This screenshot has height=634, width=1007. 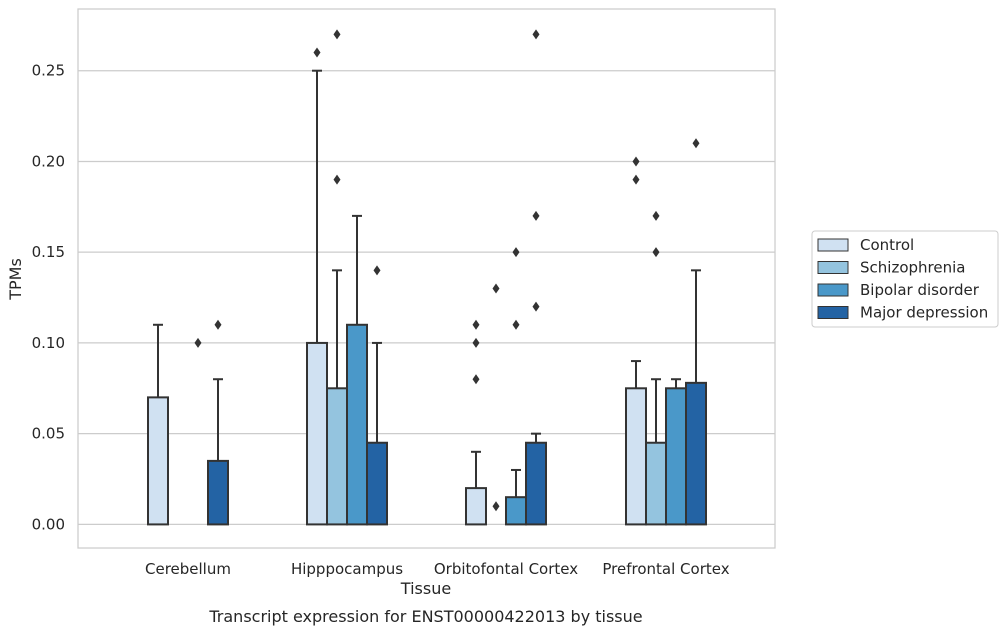 What do you see at coordinates (347, 569) in the screenshot?
I see `x-tick-label: Hipppocampus` at bounding box center [347, 569].